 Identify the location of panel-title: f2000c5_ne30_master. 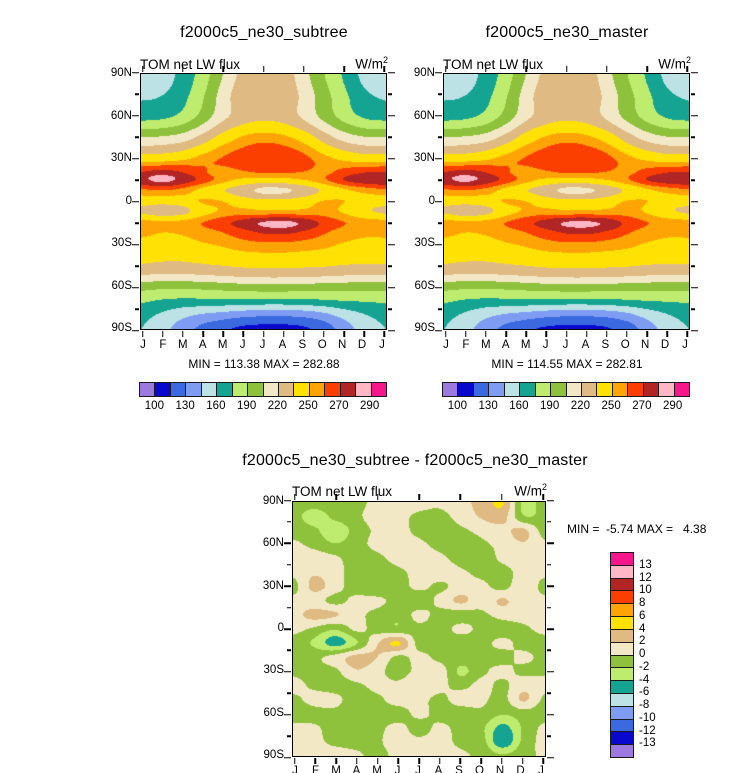
(567, 32).